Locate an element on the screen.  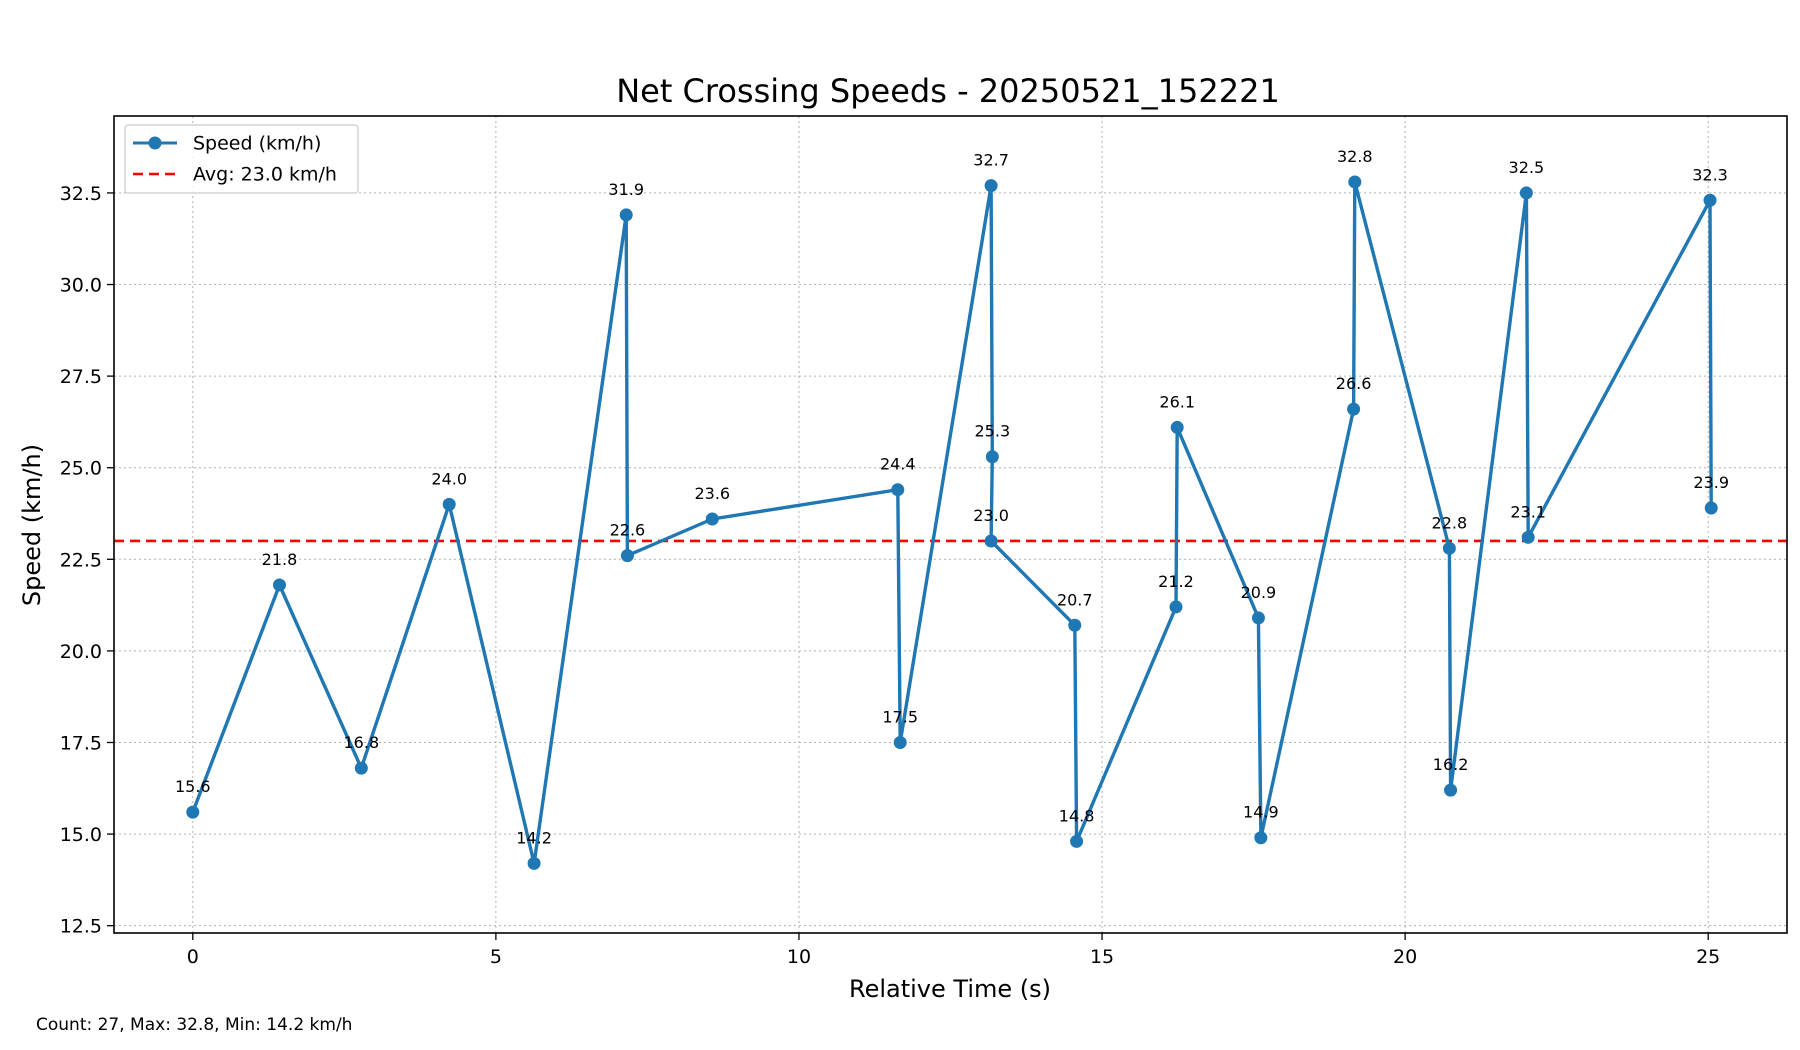
x-tick-label: 5 is located at coordinates (496, 957).